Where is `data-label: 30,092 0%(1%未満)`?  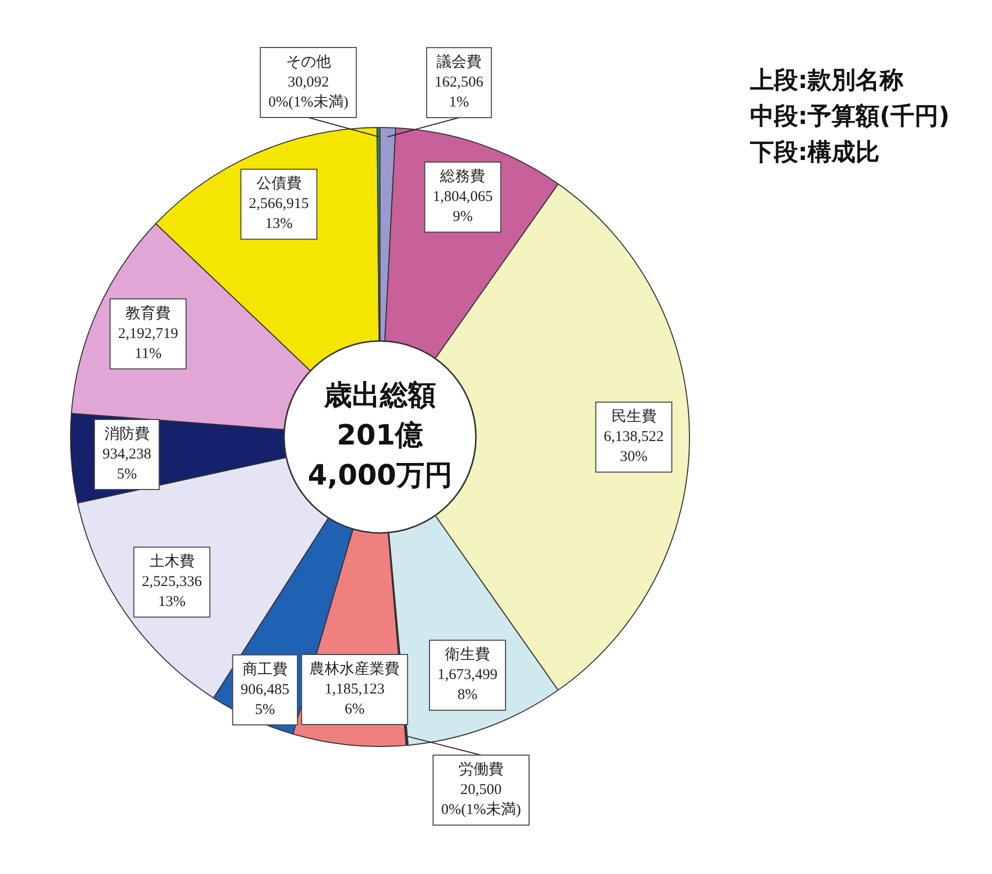 data-label: 30,092 0%(1%未満) is located at coordinates (308, 92).